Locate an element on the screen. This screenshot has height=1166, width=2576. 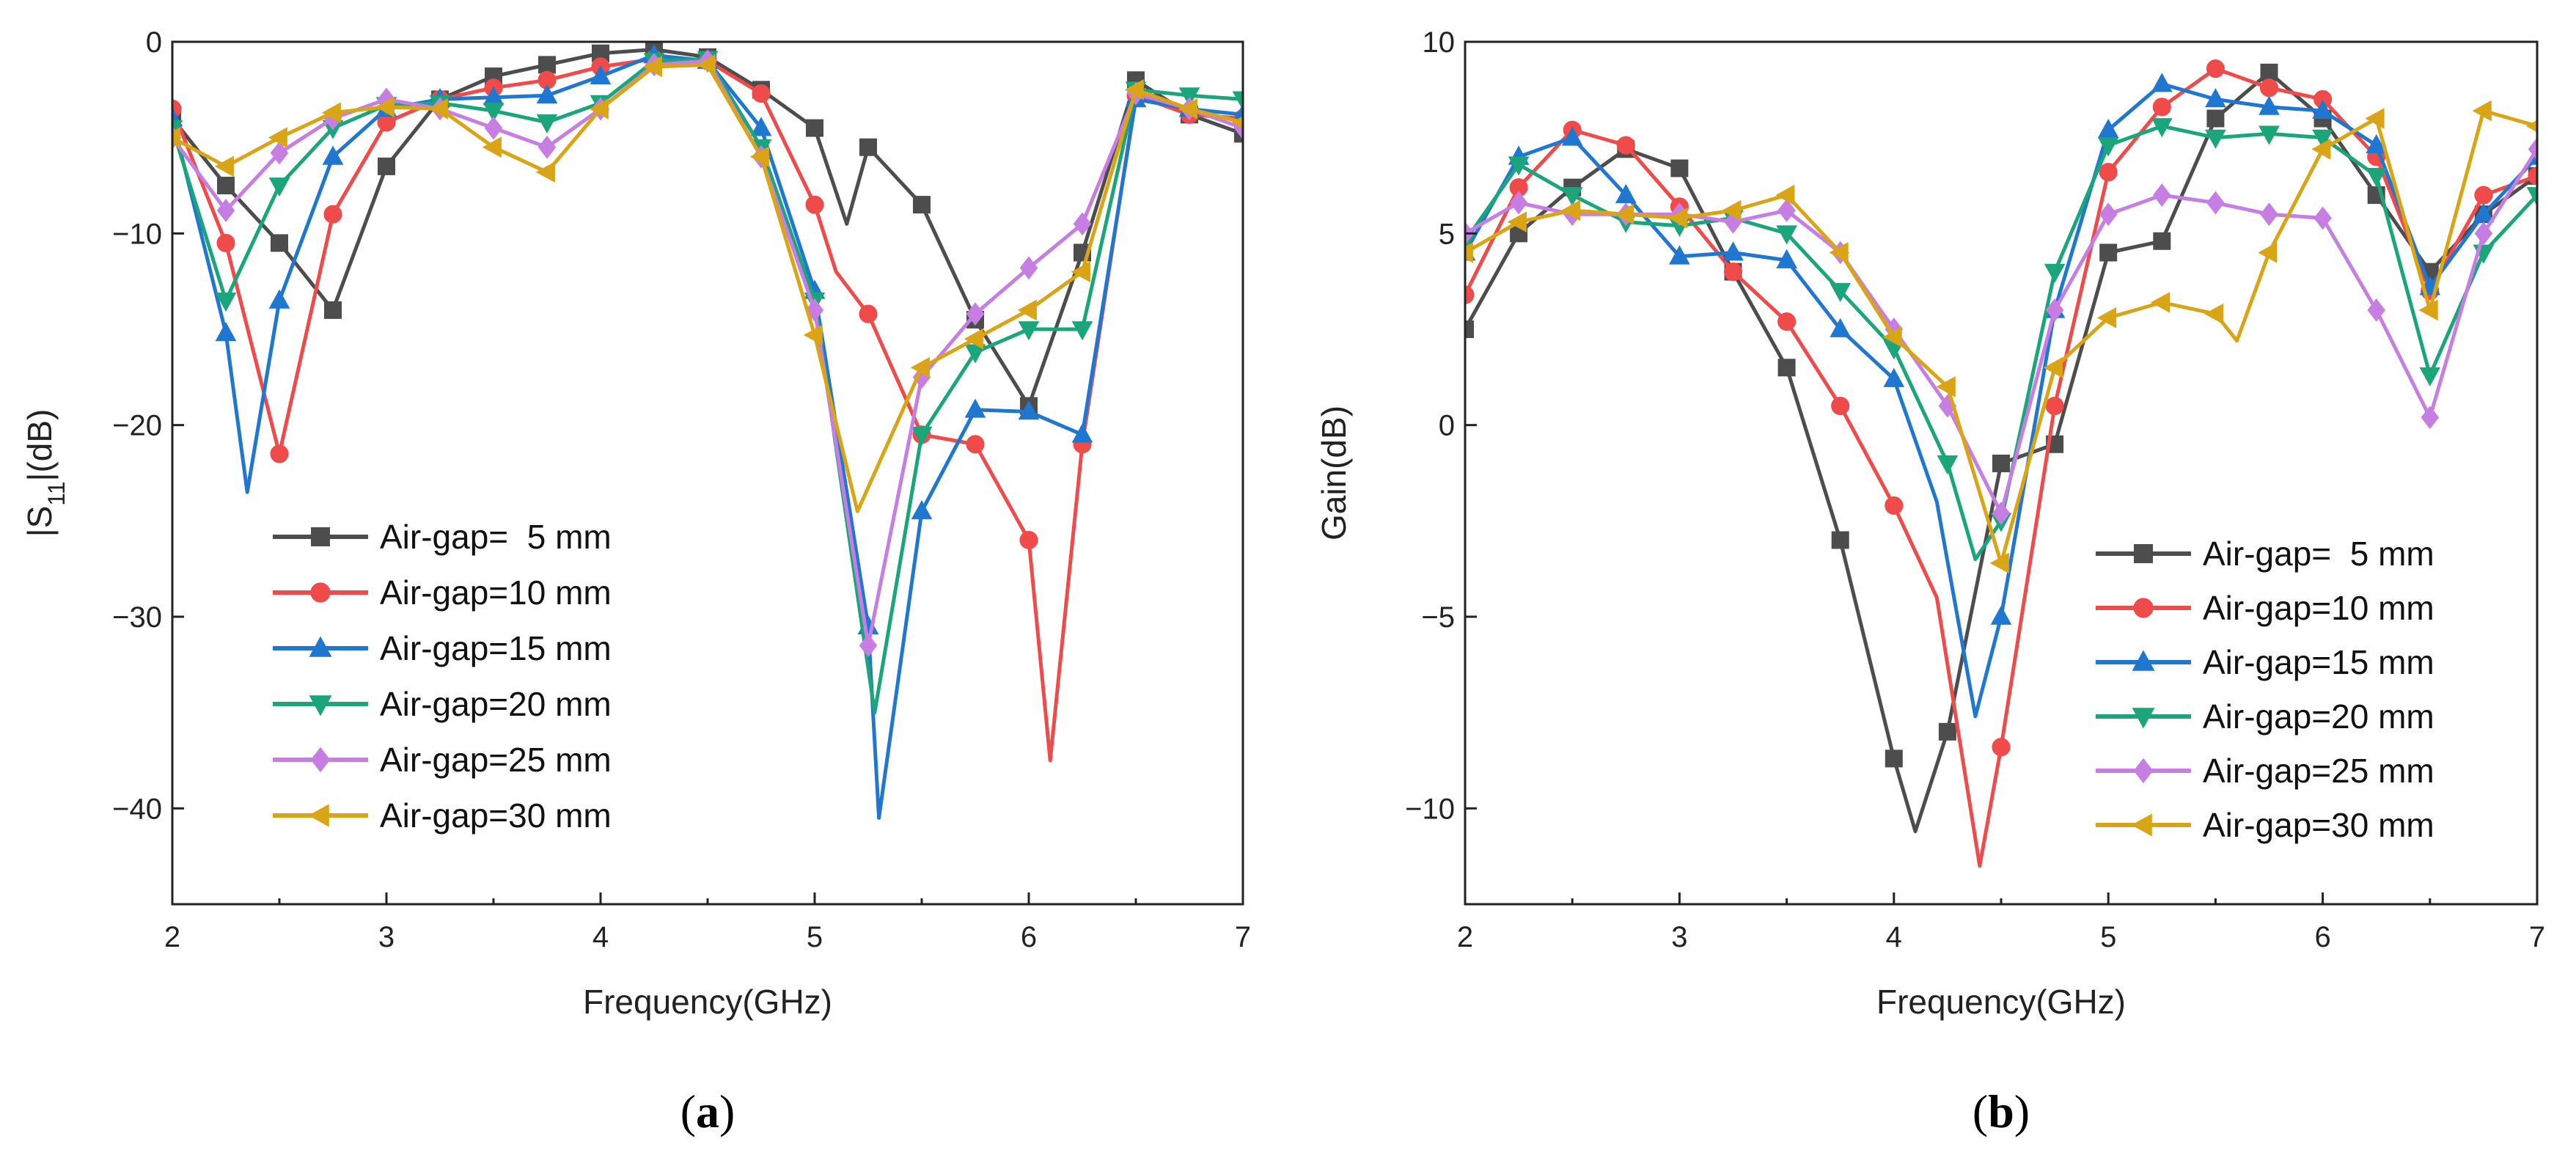
legend-entry: Air-gap=20 mm is located at coordinates (2318, 716).